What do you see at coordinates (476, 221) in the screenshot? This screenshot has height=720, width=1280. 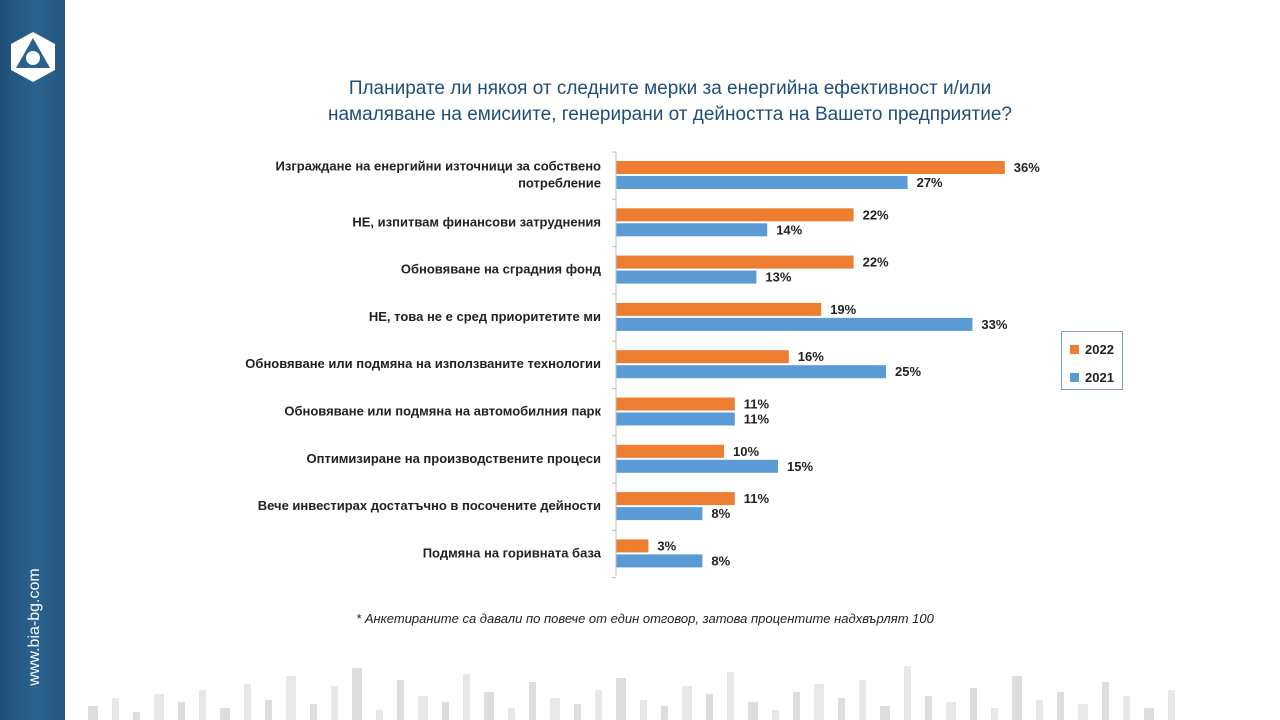 I see `category-label: НЕ, изпитвам финансови затруднения` at bounding box center [476, 221].